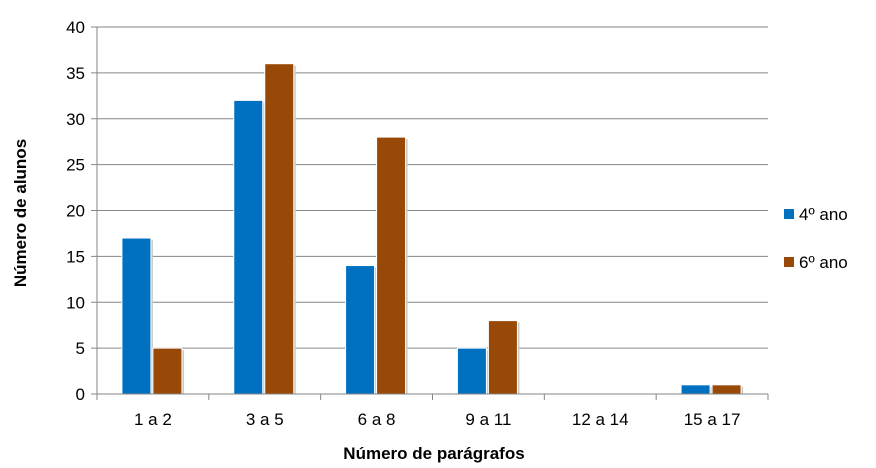 The image size is (876, 468). I want to click on x-tick-label: 6 a 8, so click(377, 419).